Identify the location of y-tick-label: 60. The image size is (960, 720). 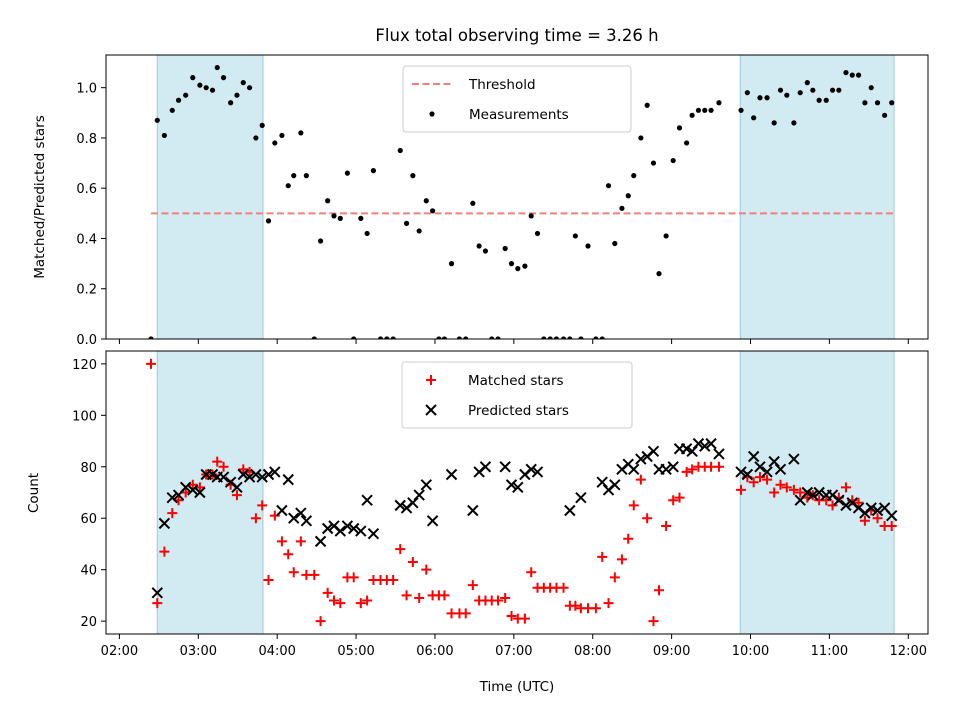
(88, 519).